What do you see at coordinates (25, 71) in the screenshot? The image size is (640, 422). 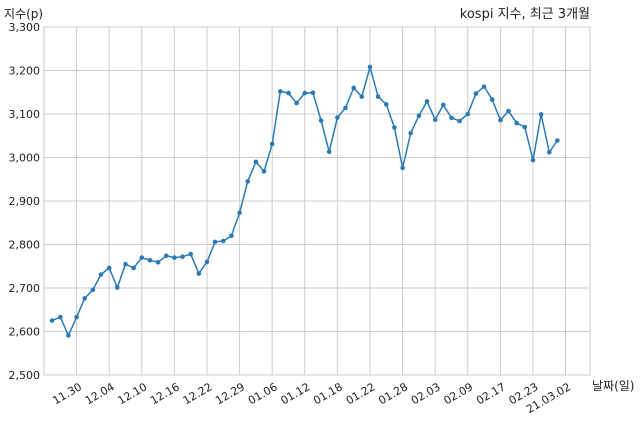 I see `y-tick-label: 3,200` at bounding box center [25, 71].